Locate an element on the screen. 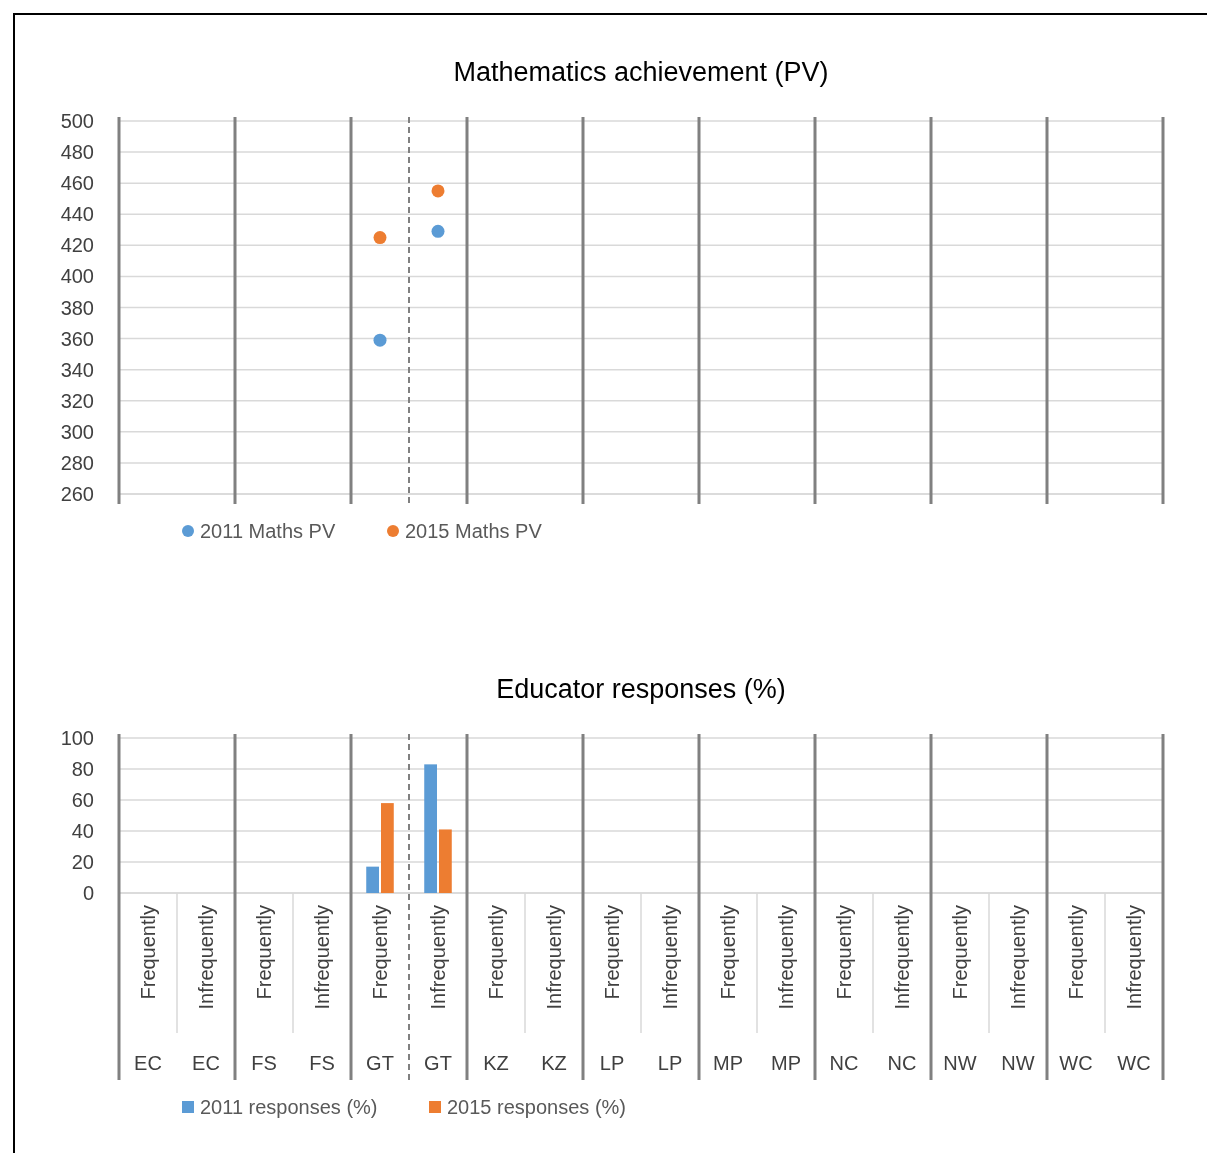  chart-title: Mathematics achievement (PV) is located at coordinates (641, 72).